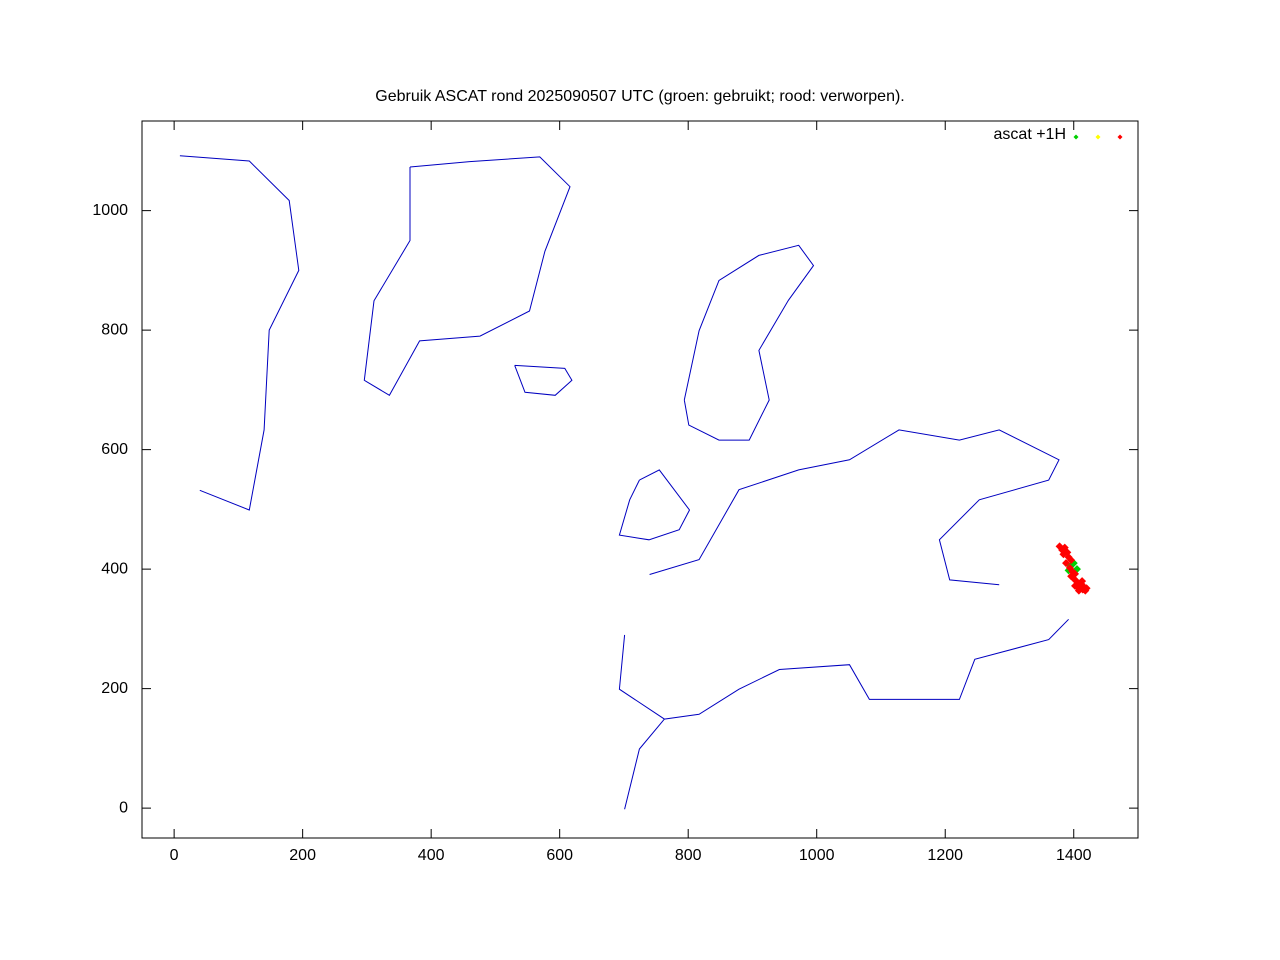 The width and height of the screenshot is (1280, 960). I want to click on x-tick-label: 400, so click(431, 855).